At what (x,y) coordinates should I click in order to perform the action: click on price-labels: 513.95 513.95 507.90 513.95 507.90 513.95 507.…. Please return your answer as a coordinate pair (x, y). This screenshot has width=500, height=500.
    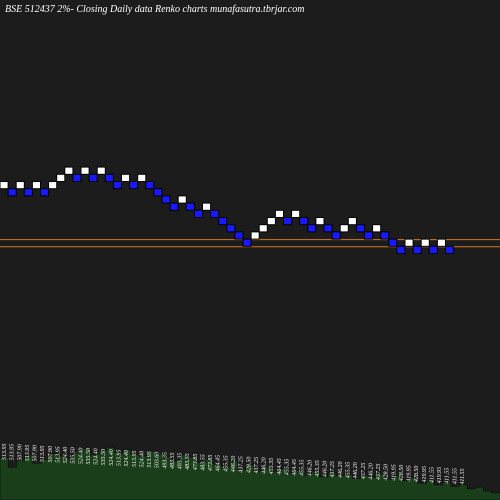
    Looking at the image, I should click on (234, 464).